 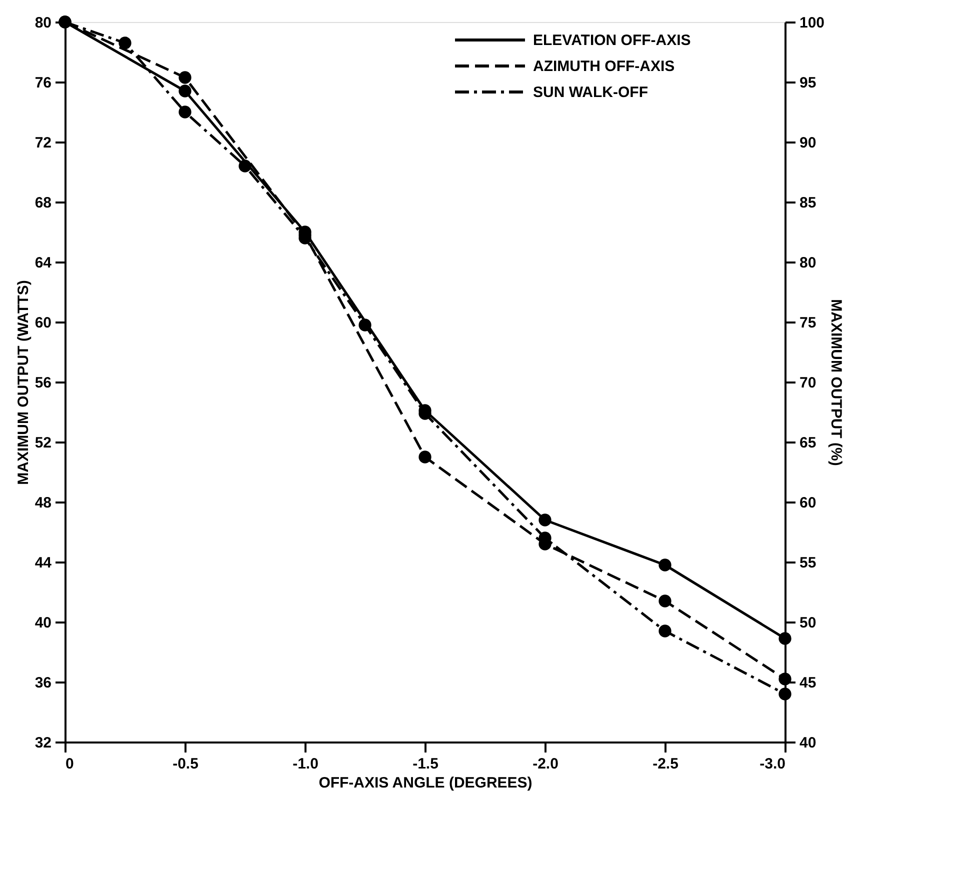 What do you see at coordinates (43, 23) in the screenshot?
I see `y-tick-label: 80` at bounding box center [43, 23].